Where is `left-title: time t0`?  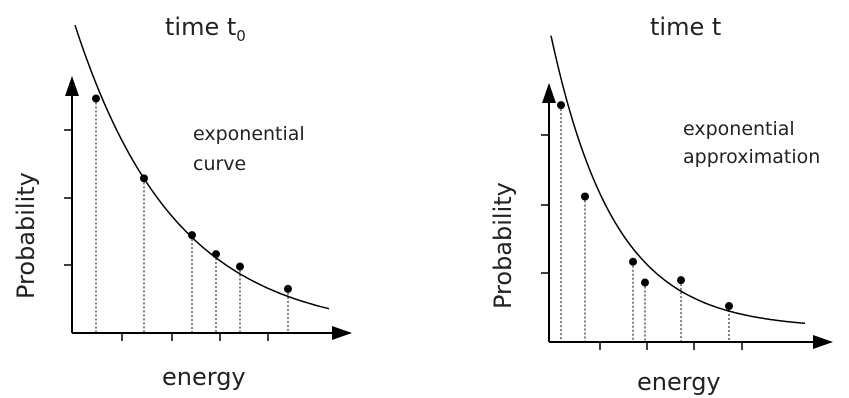 left-title: time t0 is located at coordinates (205, 29).